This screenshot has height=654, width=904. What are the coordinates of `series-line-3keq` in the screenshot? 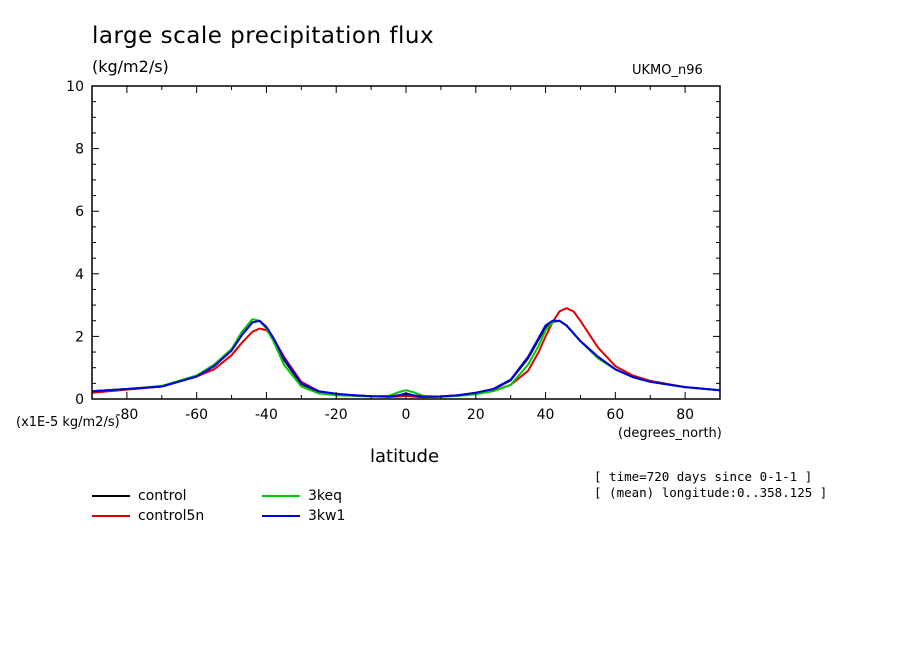 It's located at (406, 358).